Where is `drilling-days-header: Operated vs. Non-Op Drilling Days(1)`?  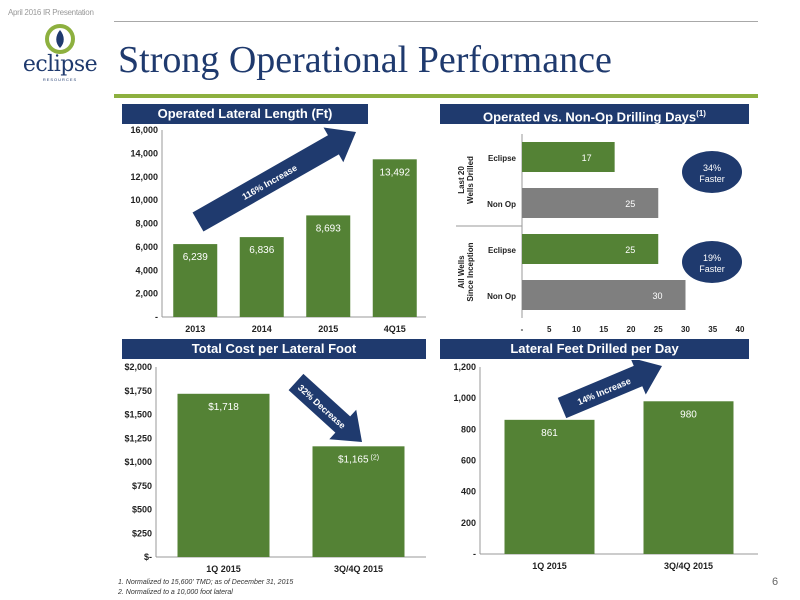 drilling-days-header: Operated vs. Non-Op Drilling Days(1) is located at coordinates (594, 114).